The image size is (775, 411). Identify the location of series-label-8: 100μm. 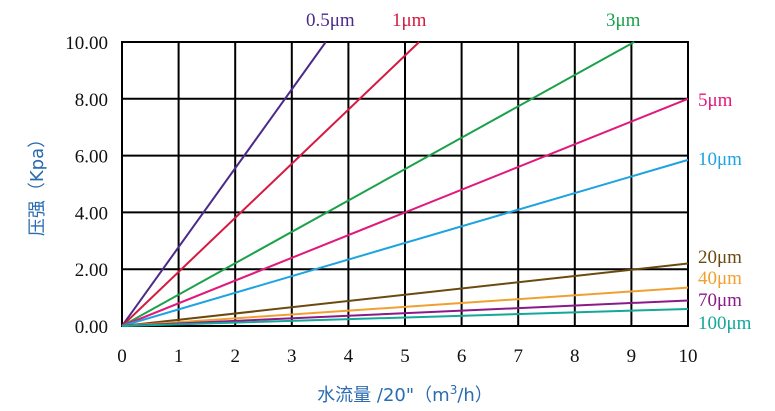
(725, 323).